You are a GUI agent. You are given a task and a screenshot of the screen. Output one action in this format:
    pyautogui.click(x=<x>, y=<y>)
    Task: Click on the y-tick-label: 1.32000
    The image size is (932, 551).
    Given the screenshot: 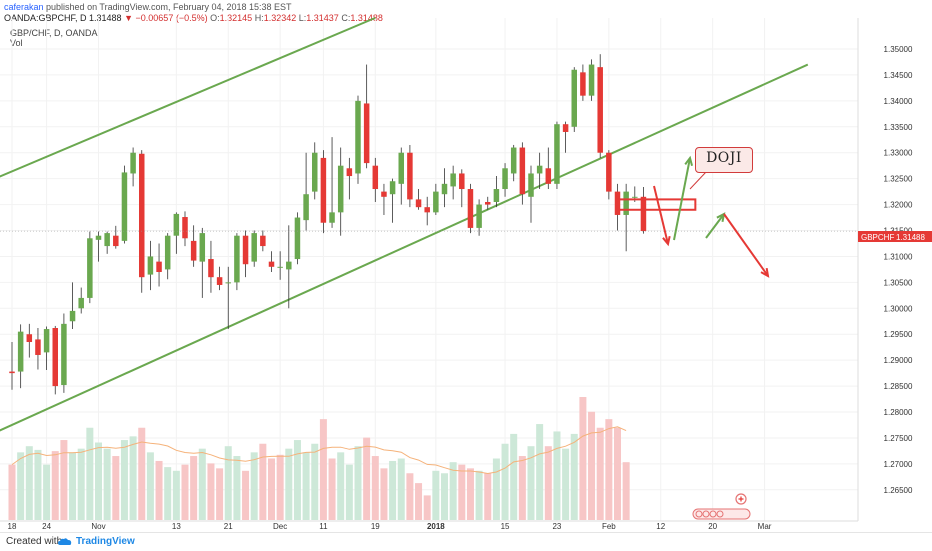 What is the action you would take?
    pyautogui.click(x=898, y=205)
    